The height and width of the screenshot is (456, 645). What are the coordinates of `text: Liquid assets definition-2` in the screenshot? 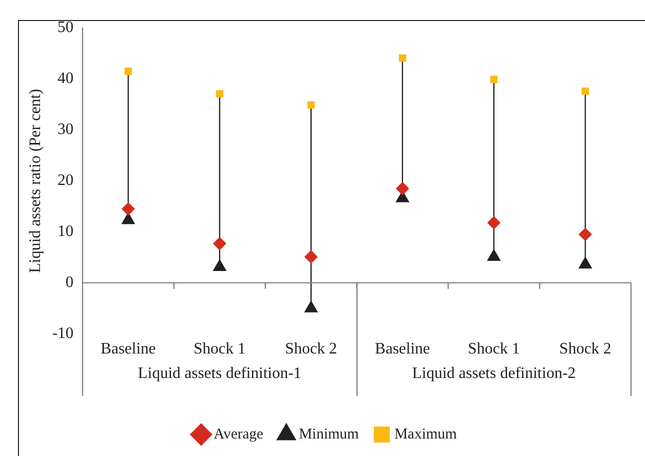 It's located at (494, 373).